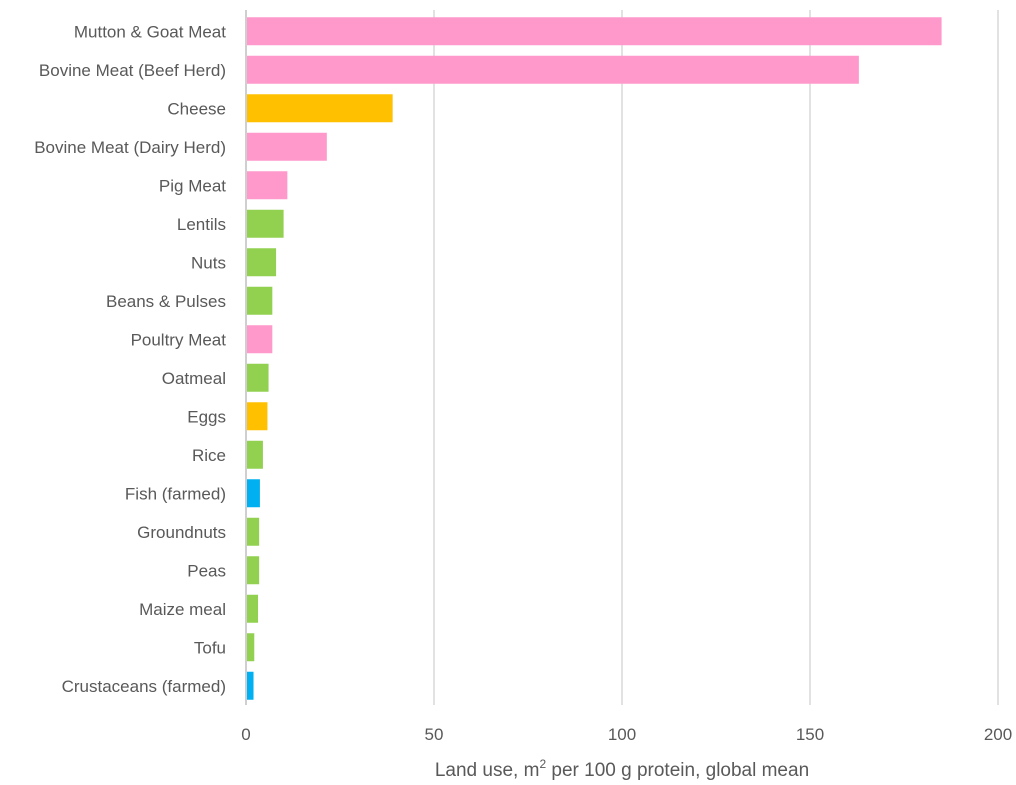 Image resolution: width=1016 pixels, height=785 pixels. What do you see at coordinates (810, 734) in the screenshot?
I see `x-tick-label: 150` at bounding box center [810, 734].